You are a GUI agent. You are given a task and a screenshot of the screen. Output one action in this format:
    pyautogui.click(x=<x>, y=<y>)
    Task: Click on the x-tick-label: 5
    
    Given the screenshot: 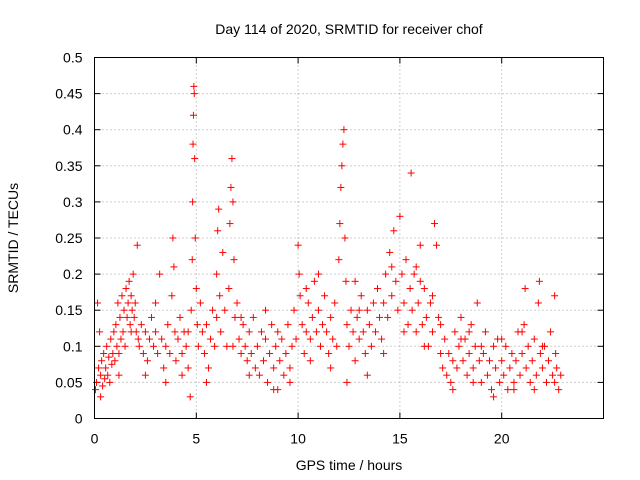 What is the action you would take?
    pyautogui.click(x=196, y=439)
    